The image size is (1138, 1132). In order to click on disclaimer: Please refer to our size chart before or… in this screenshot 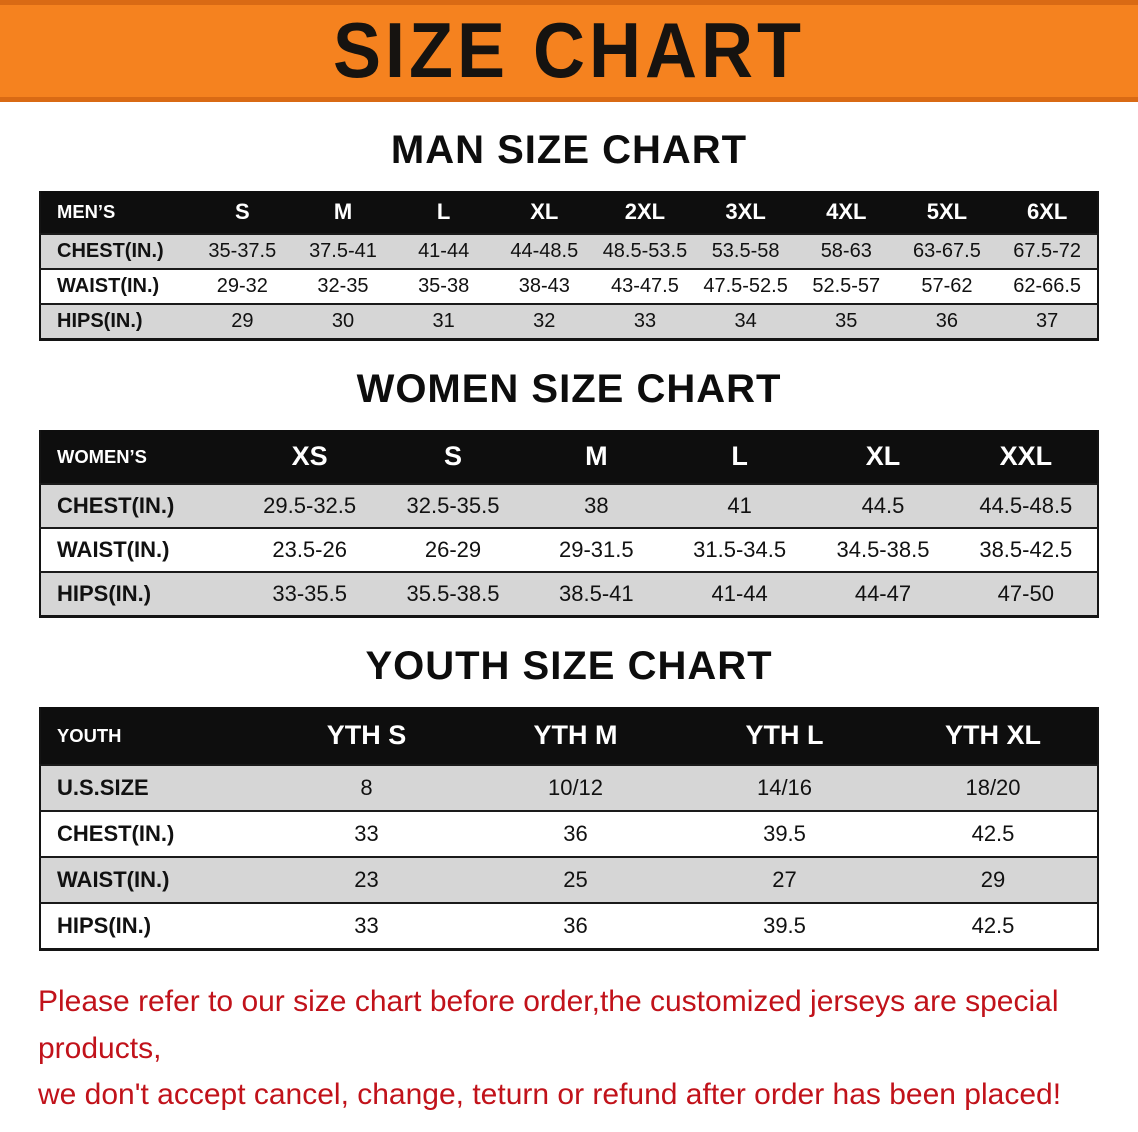, I will do `click(569, 1049)`.